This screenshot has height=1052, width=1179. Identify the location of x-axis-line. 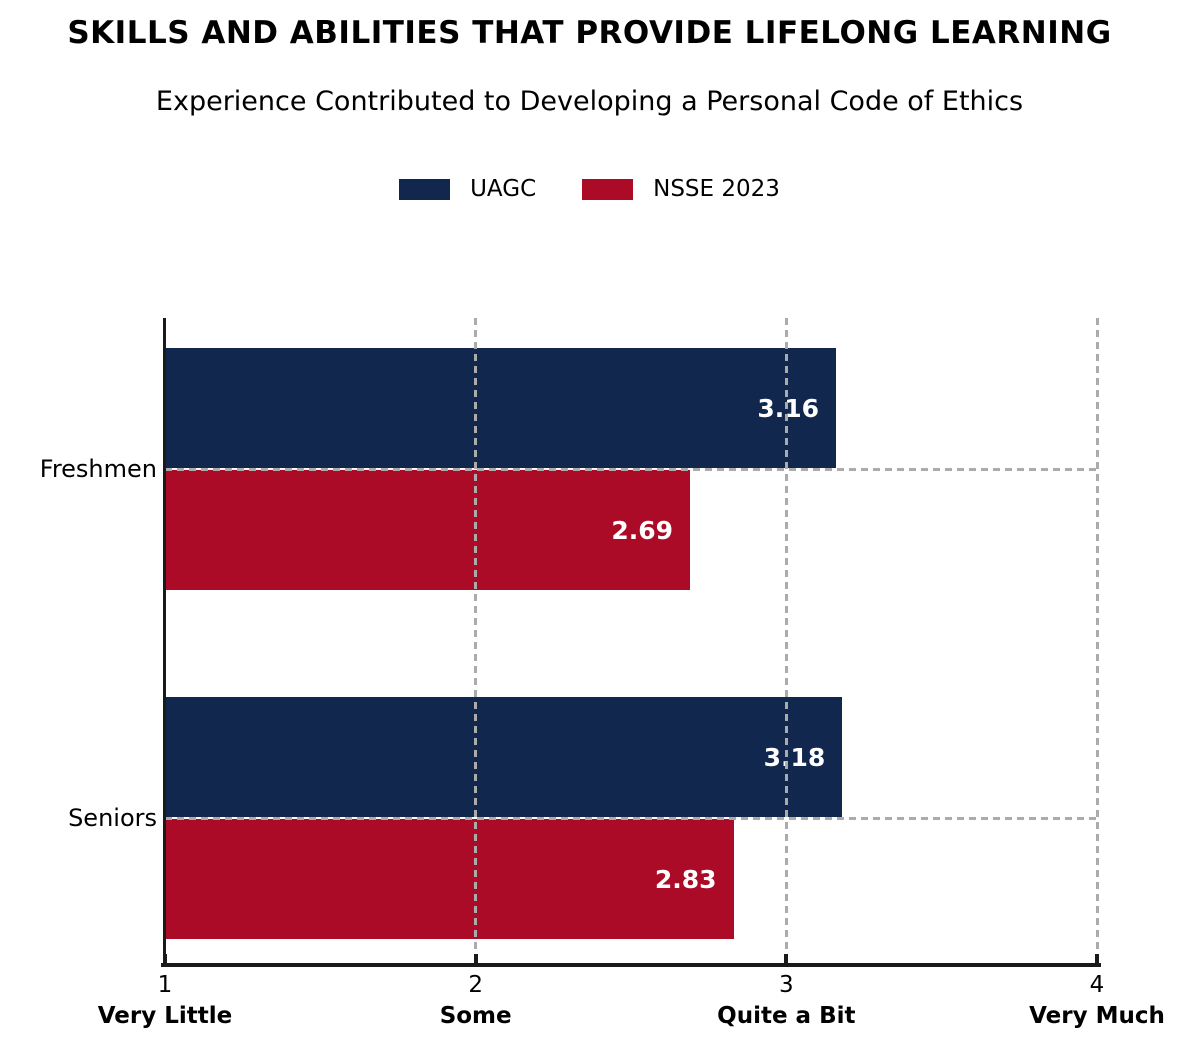
(631, 965).